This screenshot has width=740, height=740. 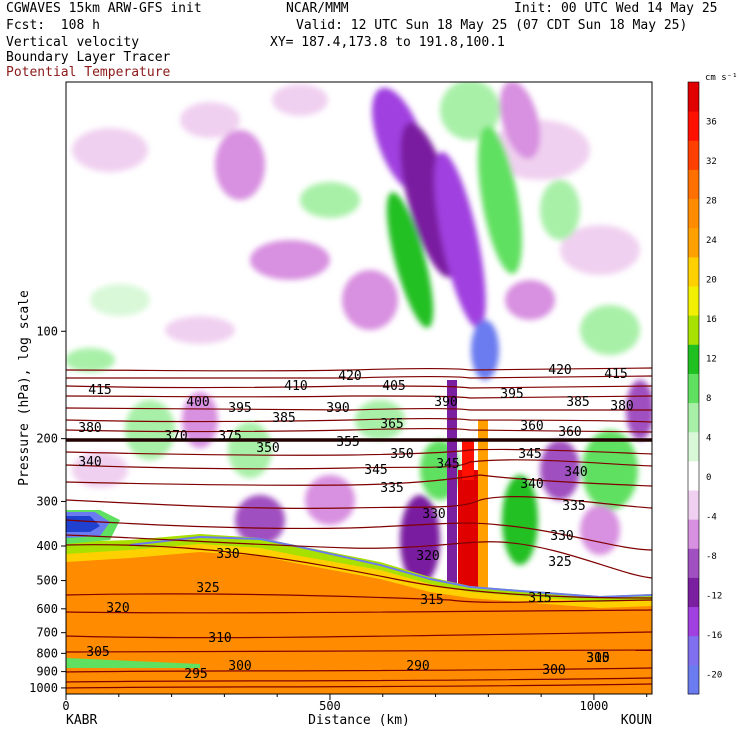 I want to click on theta-label-text: 395, so click(x=511, y=394).